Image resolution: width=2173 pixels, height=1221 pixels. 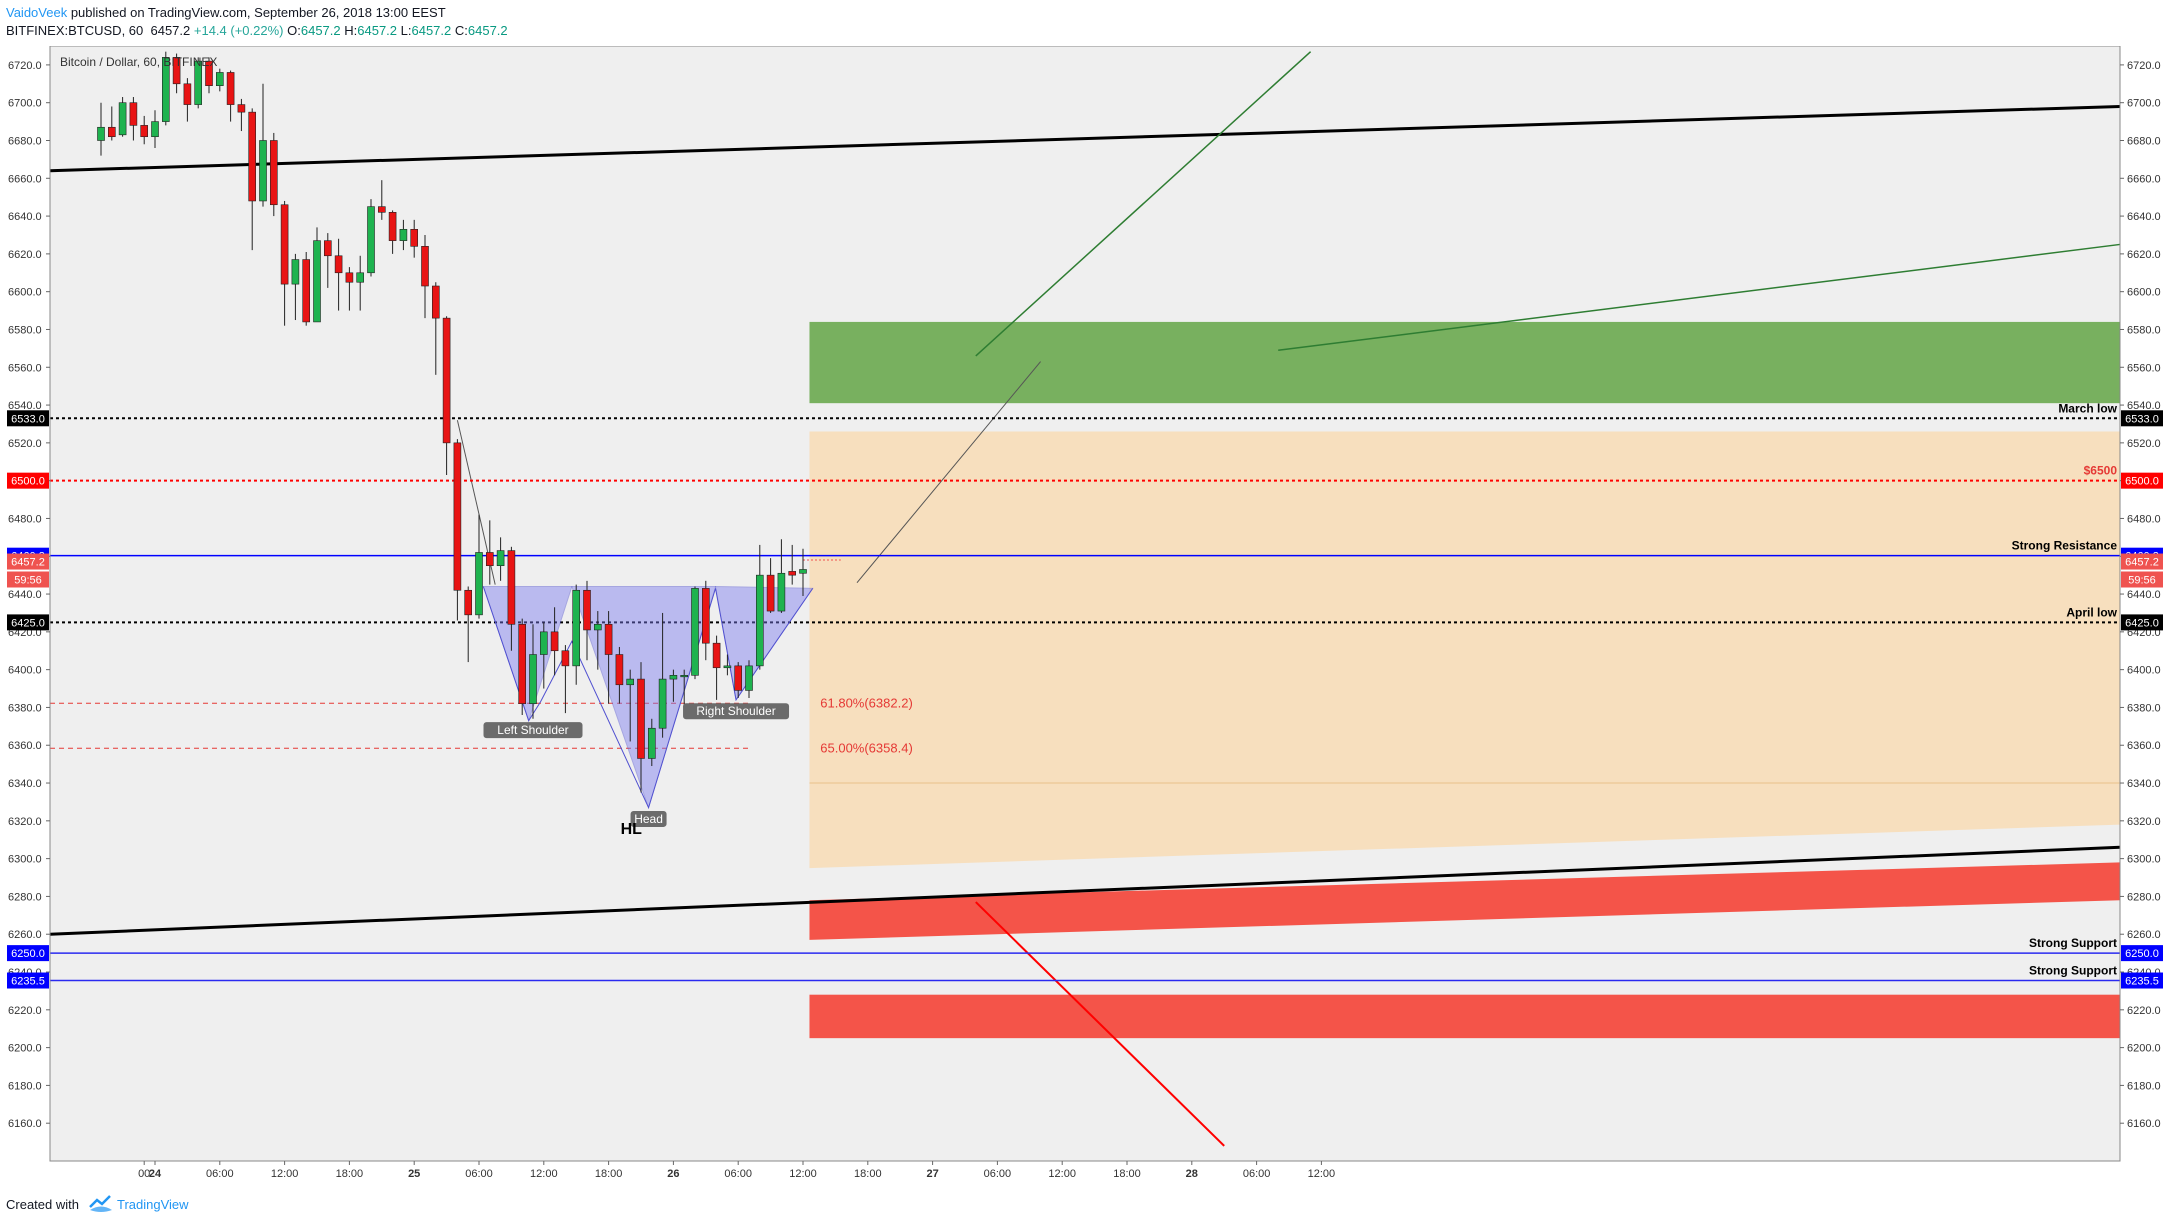 I want to click on countdown-tag-right-bg, so click(x=2142, y=579).